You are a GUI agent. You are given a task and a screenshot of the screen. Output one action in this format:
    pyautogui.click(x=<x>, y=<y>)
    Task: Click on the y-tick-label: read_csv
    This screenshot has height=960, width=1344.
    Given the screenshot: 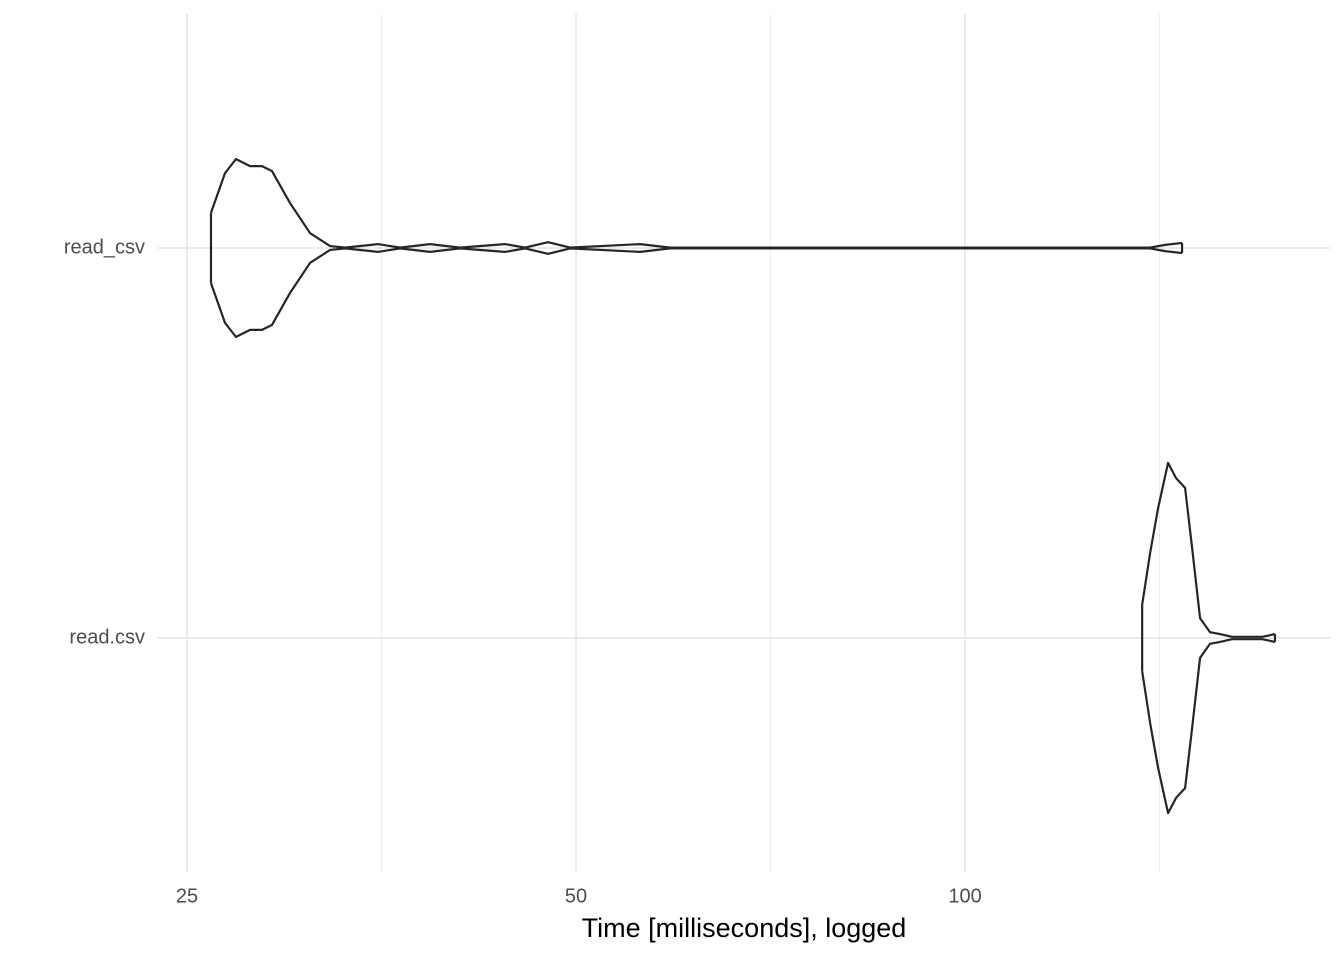 What is the action you would take?
    pyautogui.click(x=104, y=247)
    